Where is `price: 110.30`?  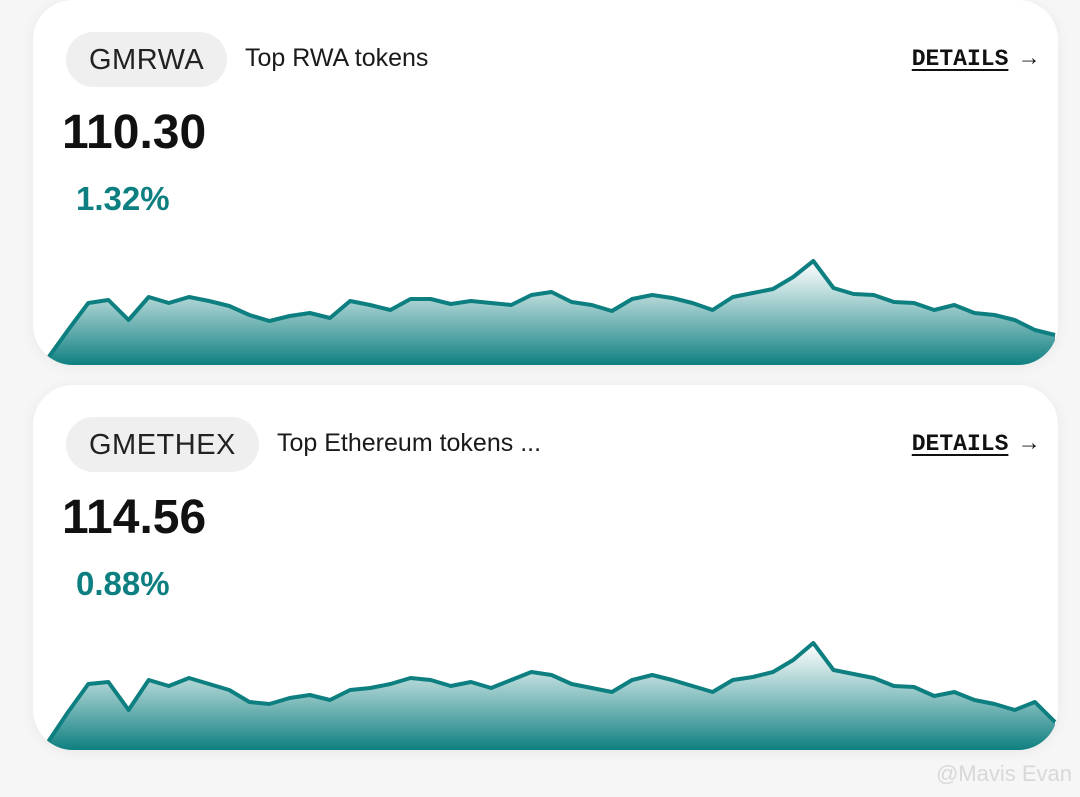
price: 110.30 is located at coordinates (134, 132).